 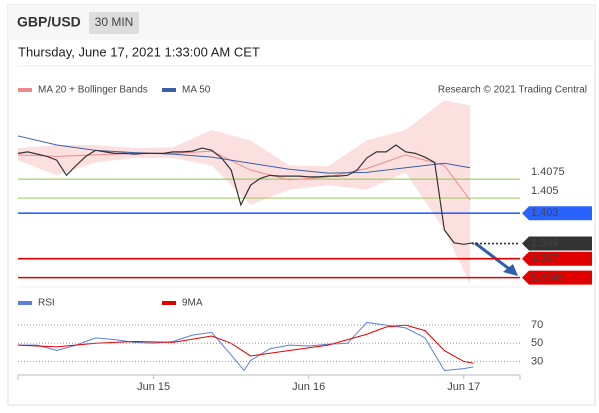 What do you see at coordinates (463, 387) in the screenshot?
I see `x-tick-label: Jun 17` at bounding box center [463, 387].